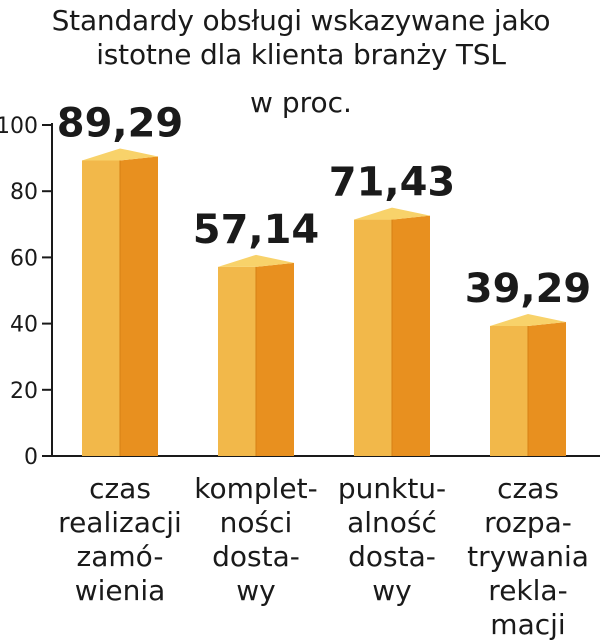  I want to click on y-tick-label: 20, so click(24, 391).